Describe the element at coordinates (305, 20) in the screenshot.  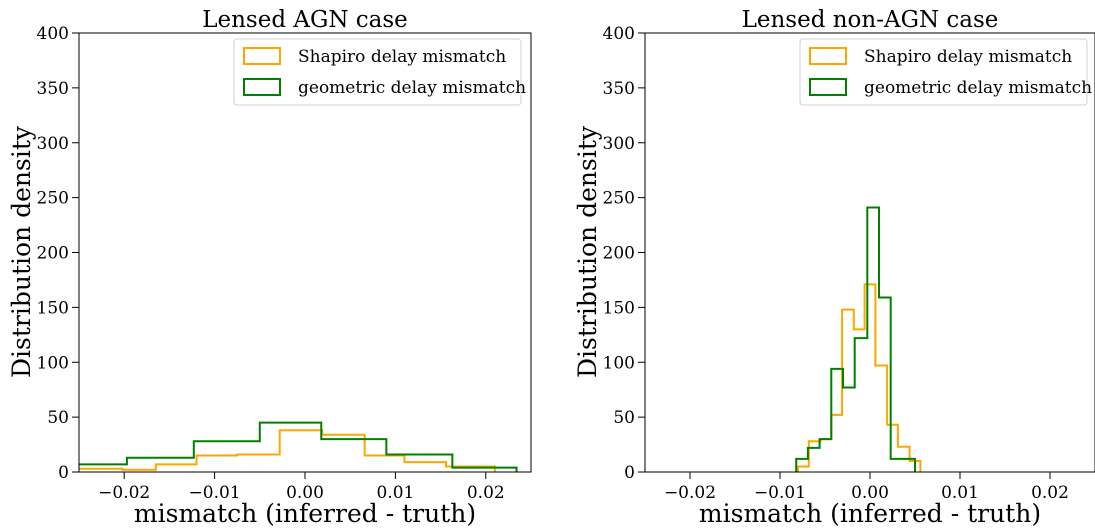
I see `chart-title: Lensed AGN case` at that location.